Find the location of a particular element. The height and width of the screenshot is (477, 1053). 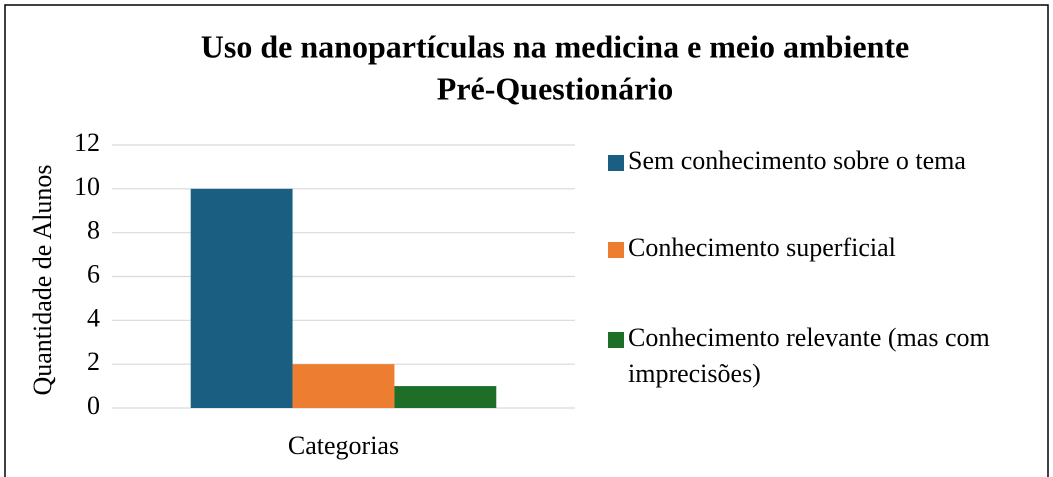

y-axis-title: Quantidade de Alunos is located at coordinates (42, 279).